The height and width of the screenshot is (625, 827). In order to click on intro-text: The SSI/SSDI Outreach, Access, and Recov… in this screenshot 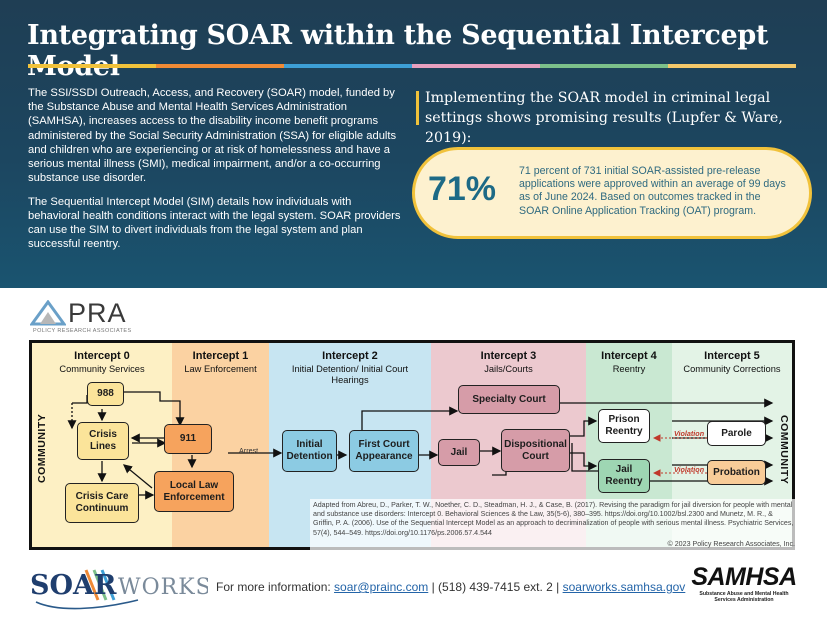, I will do `click(217, 173)`.